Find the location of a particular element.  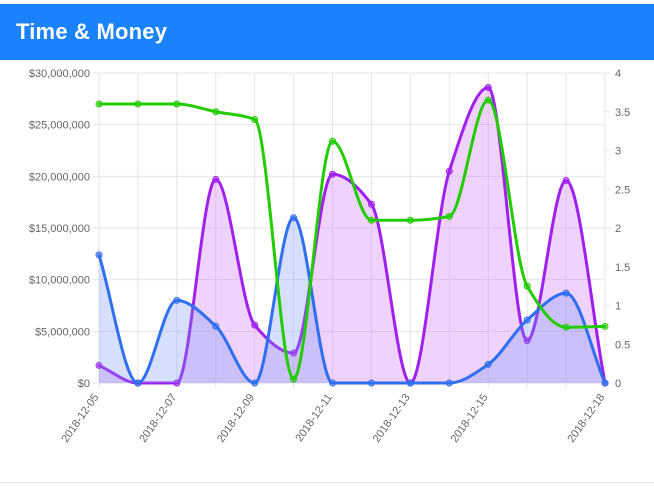

x-tick-label: 2018-12-09 is located at coordinates (236, 418).